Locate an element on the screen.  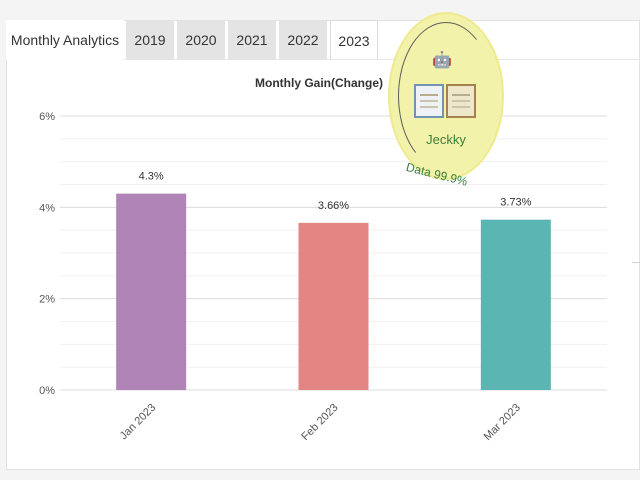
tab-divider is located at coordinates (382, 59).